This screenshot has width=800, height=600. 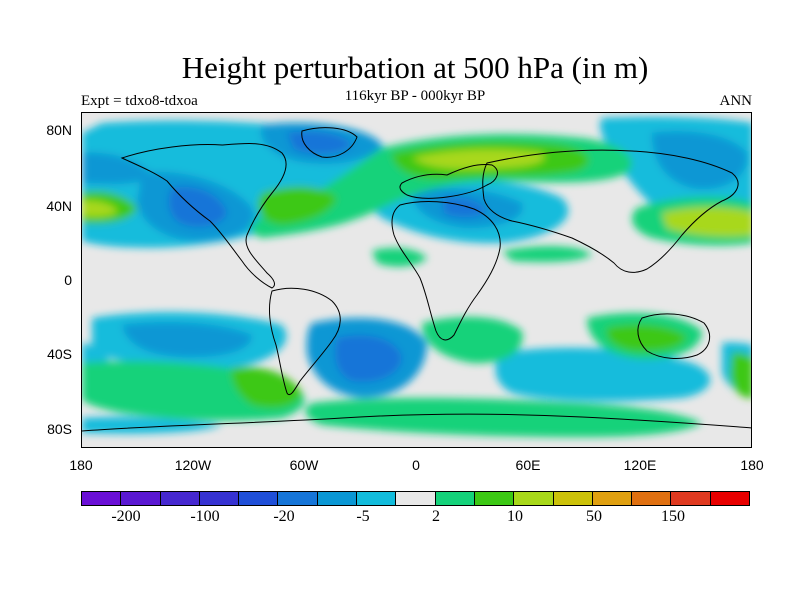 I want to click on greenland-outline, so click(x=329, y=142).